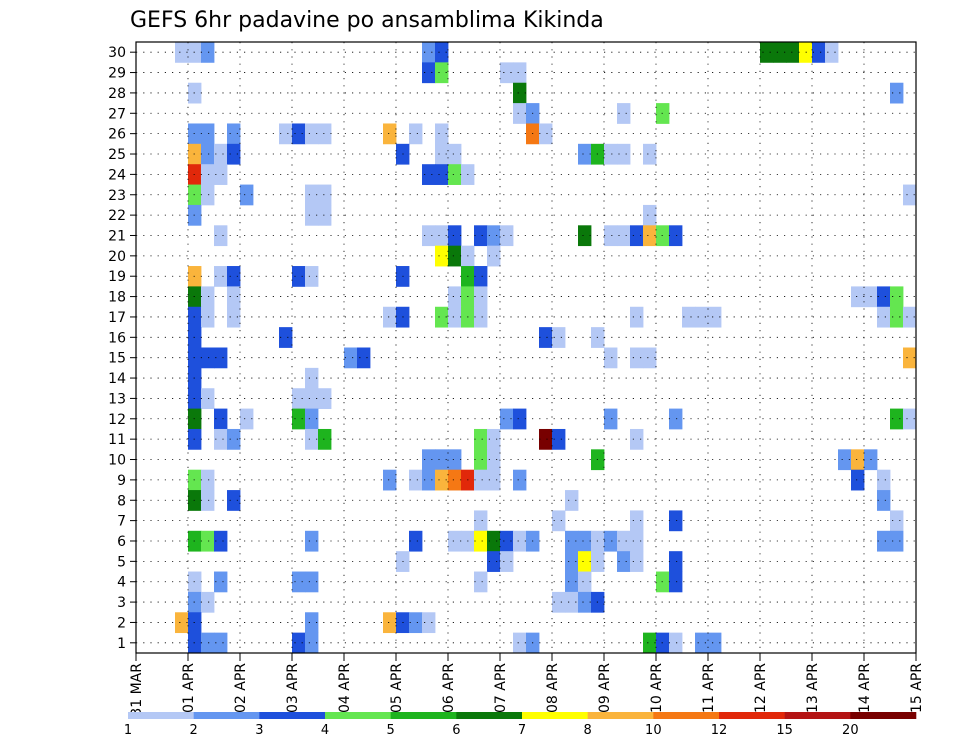 Image resolution: width=960 pixels, height=742 pixels. What do you see at coordinates (397, 688) in the screenshot?
I see `x-tick-label: 05 APR` at bounding box center [397, 688].